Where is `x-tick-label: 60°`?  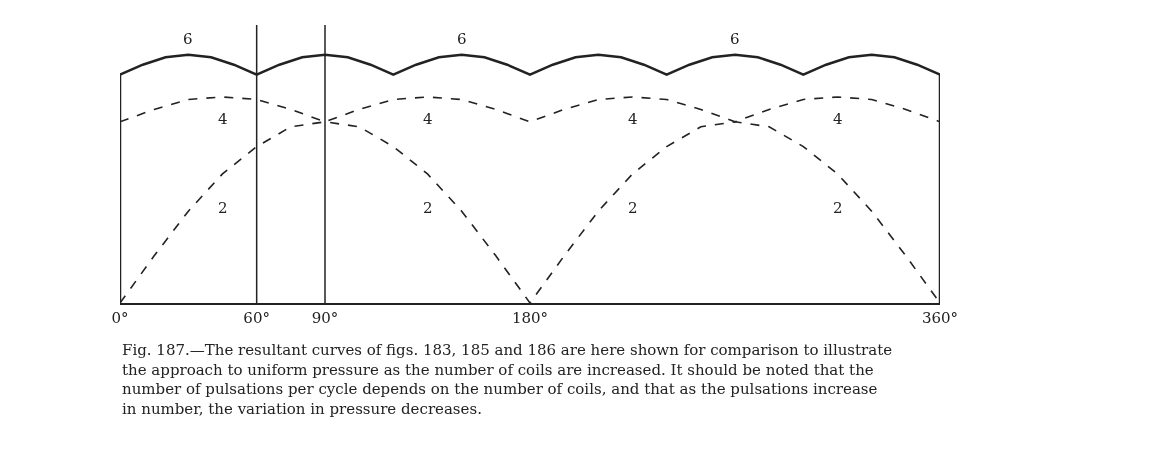 x-tick-label: 60° is located at coordinates (256, 317).